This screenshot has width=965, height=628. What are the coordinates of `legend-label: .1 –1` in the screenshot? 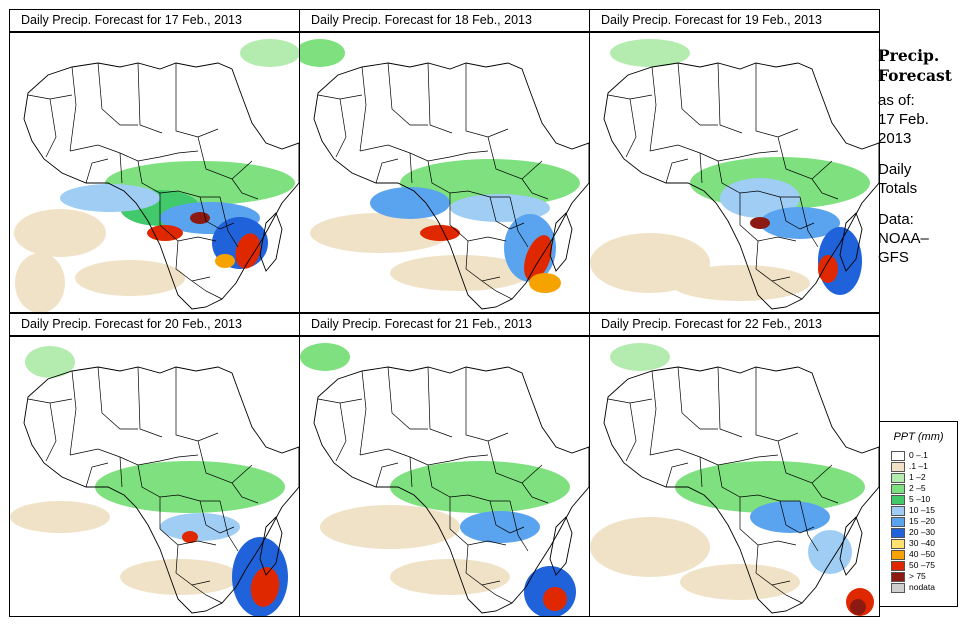 It's located at (918, 466).